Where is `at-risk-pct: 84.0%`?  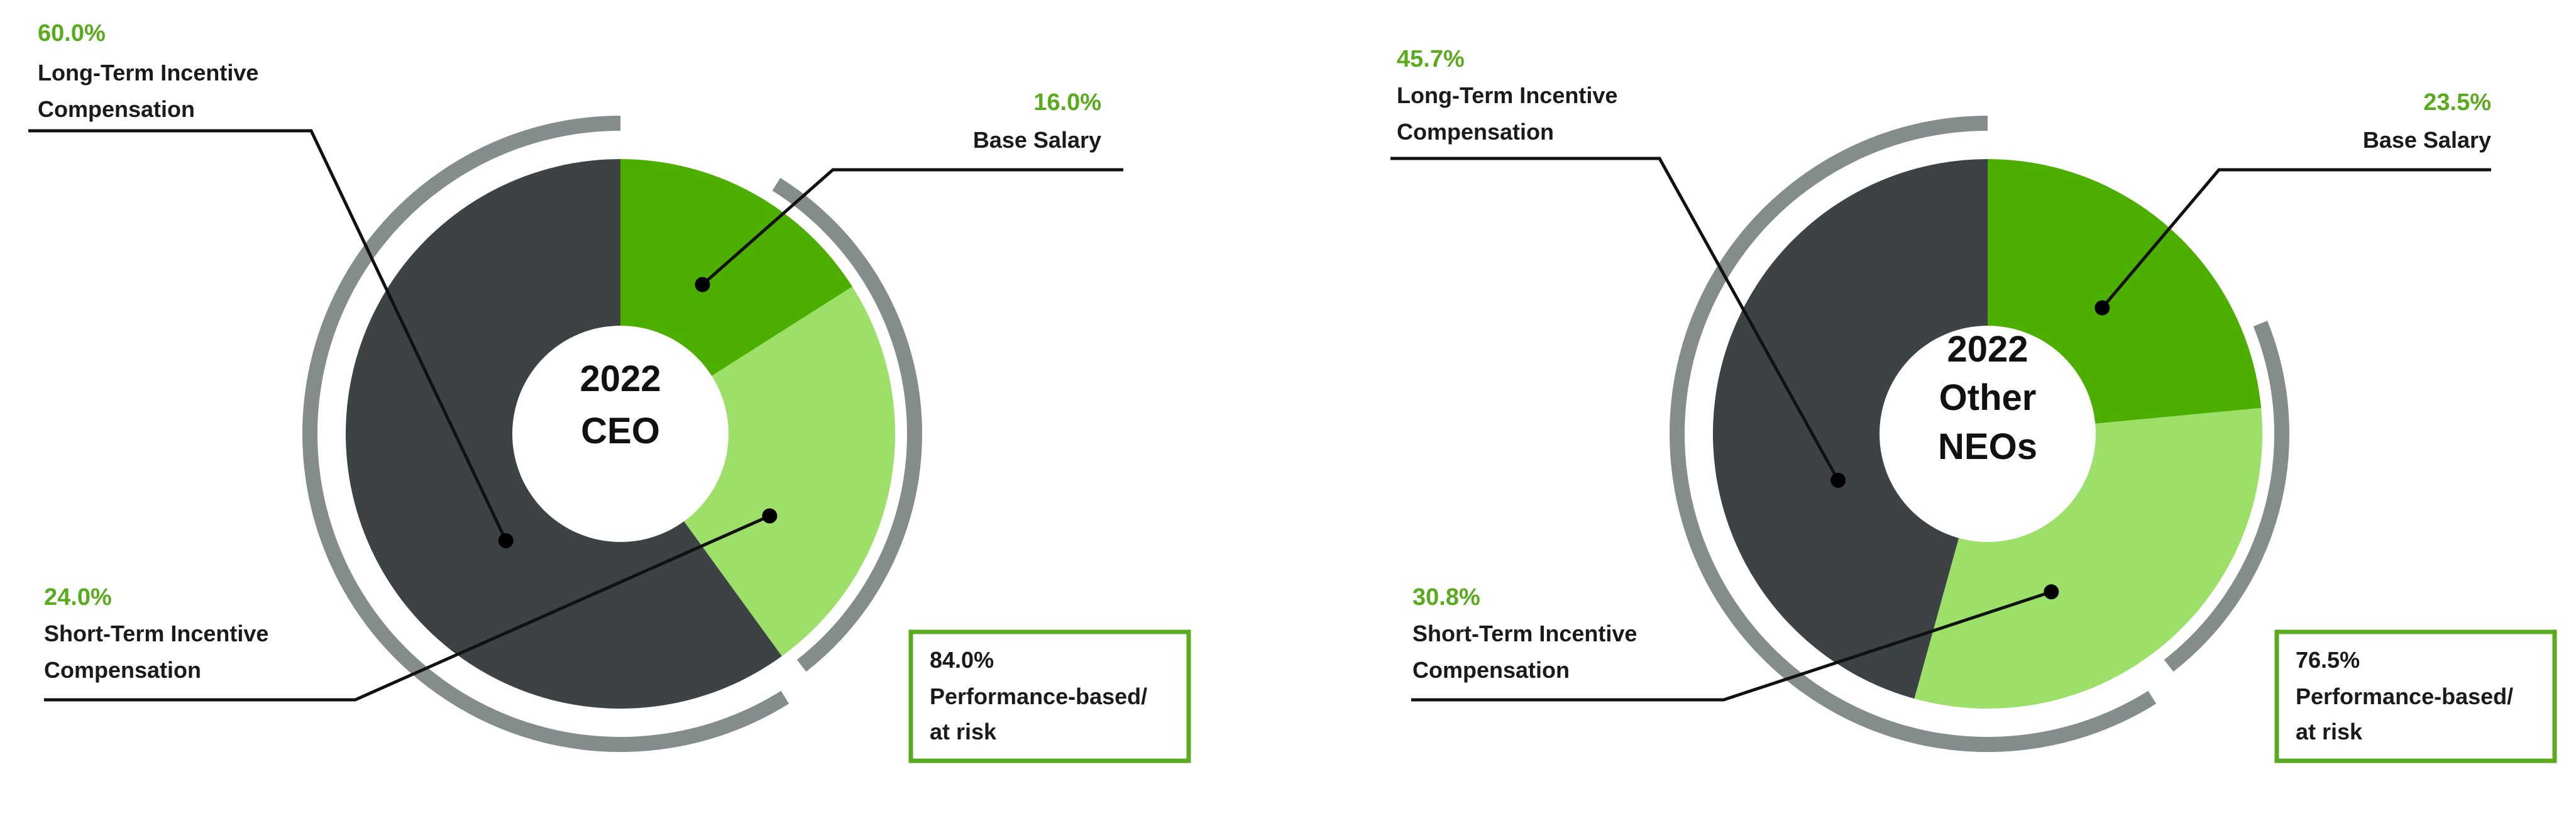 at-risk-pct: 84.0% is located at coordinates (962, 660).